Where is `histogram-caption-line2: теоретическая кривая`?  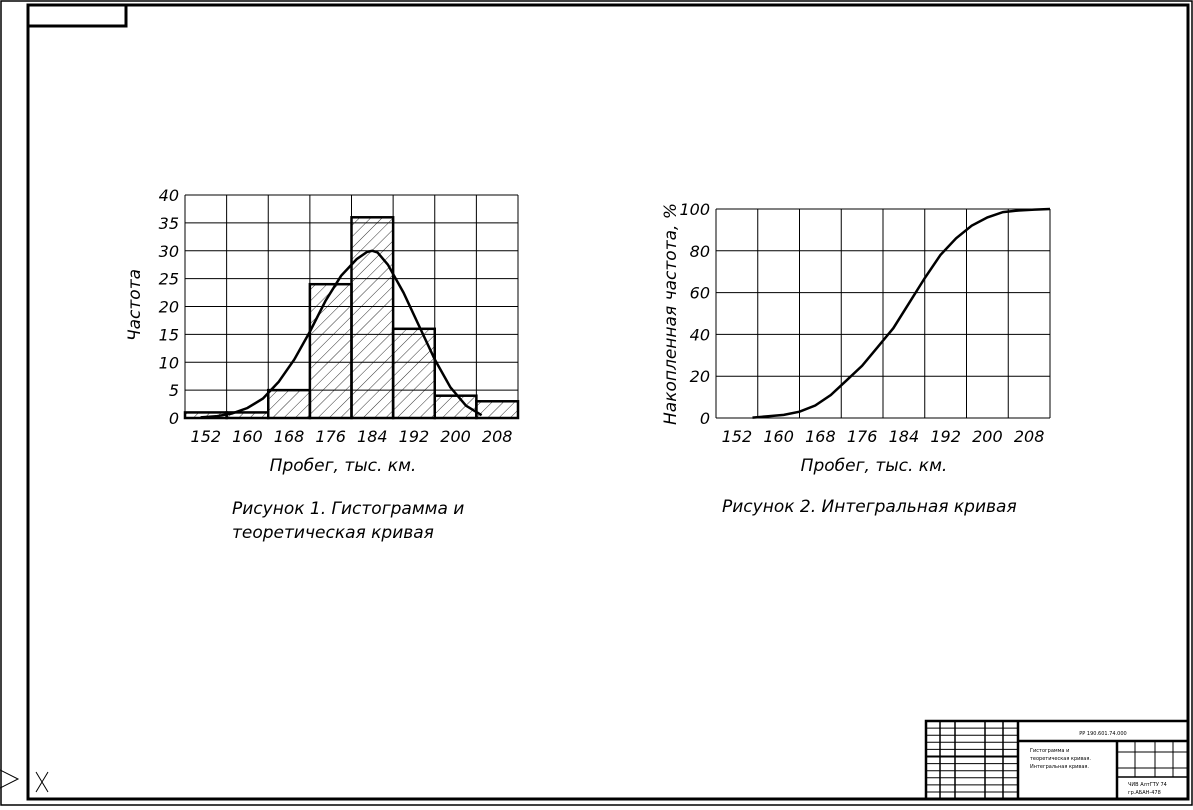
histogram-caption-line2: теоретическая кривая is located at coordinates (333, 533).